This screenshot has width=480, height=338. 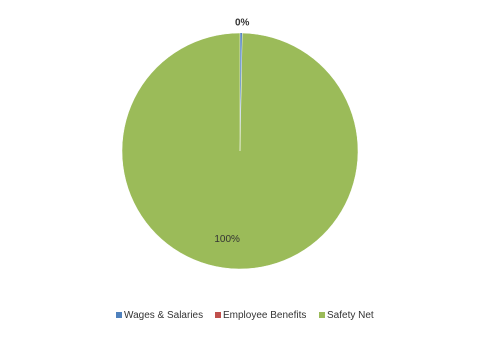 What do you see at coordinates (163, 315) in the screenshot?
I see `legend-label: Wages & Salaries` at bounding box center [163, 315].